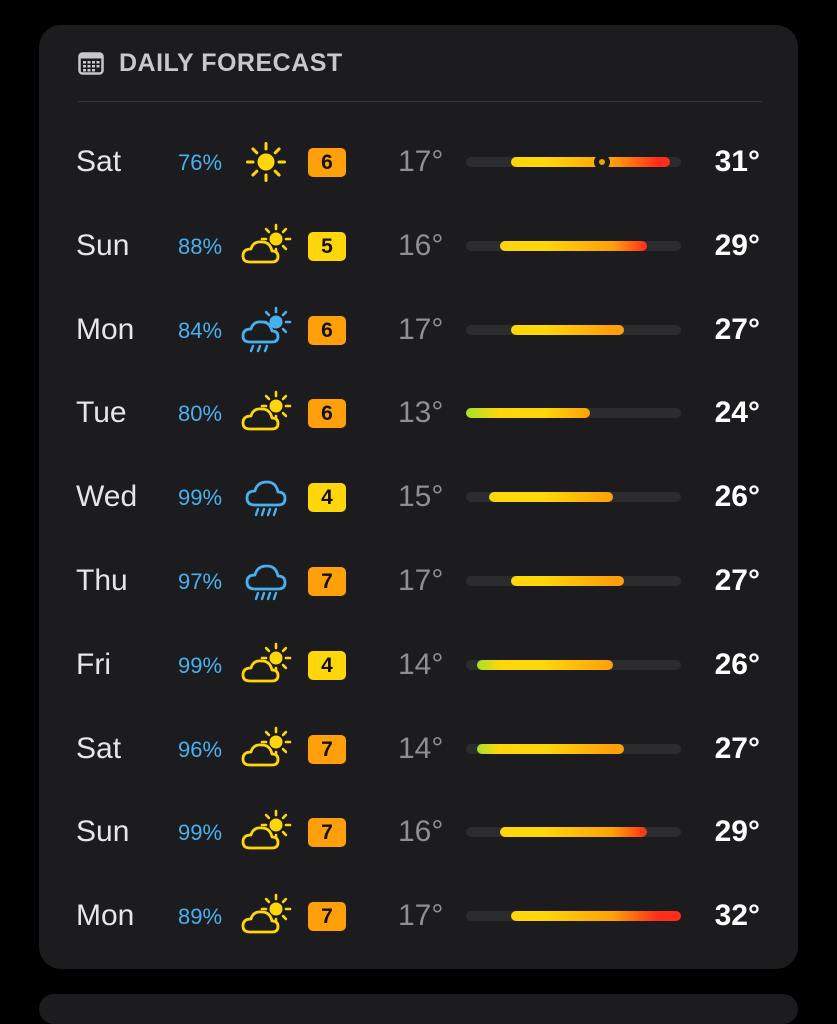 The height and width of the screenshot is (1024, 837). Describe the element at coordinates (200, 162) in the screenshot. I see `precip-chance: 76%` at that location.